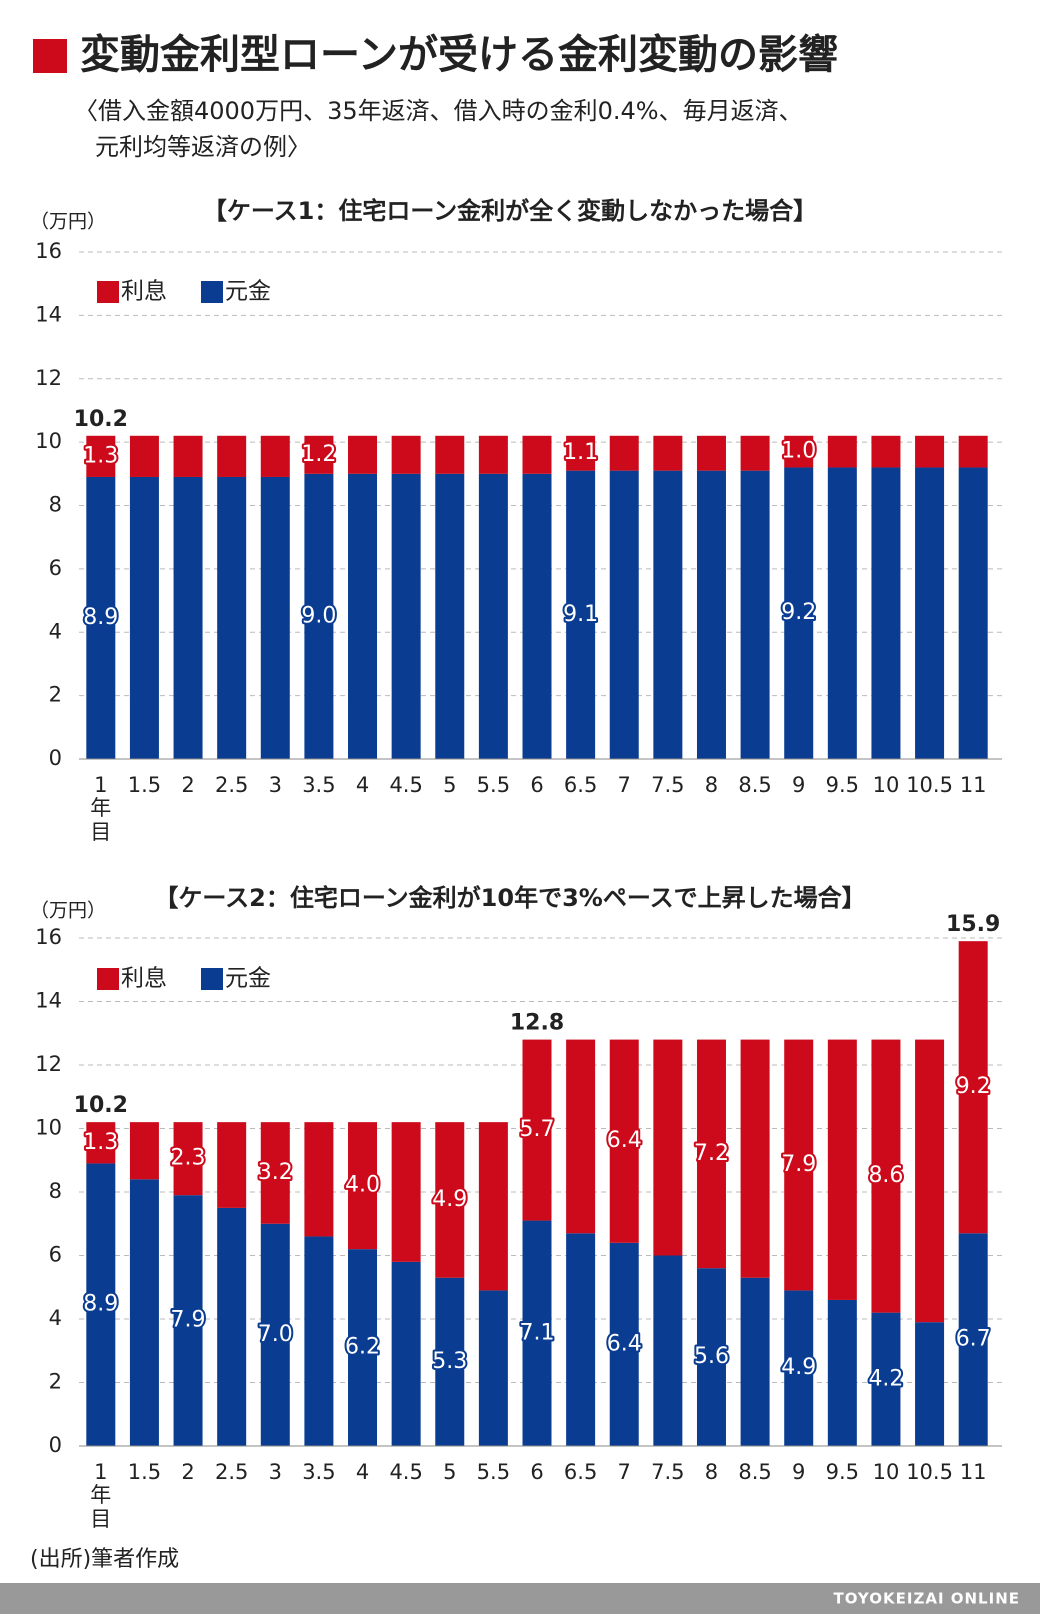  Describe the element at coordinates (362, 785) in the screenshot. I see `x-tick-label: 4` at that location.